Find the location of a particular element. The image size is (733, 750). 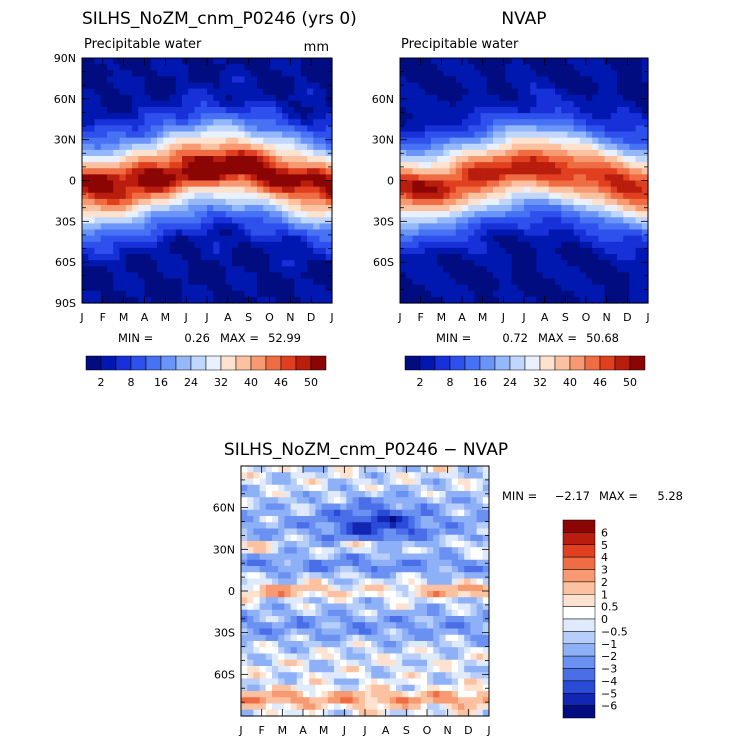

month-label: J is located at coordinates (503, 317).